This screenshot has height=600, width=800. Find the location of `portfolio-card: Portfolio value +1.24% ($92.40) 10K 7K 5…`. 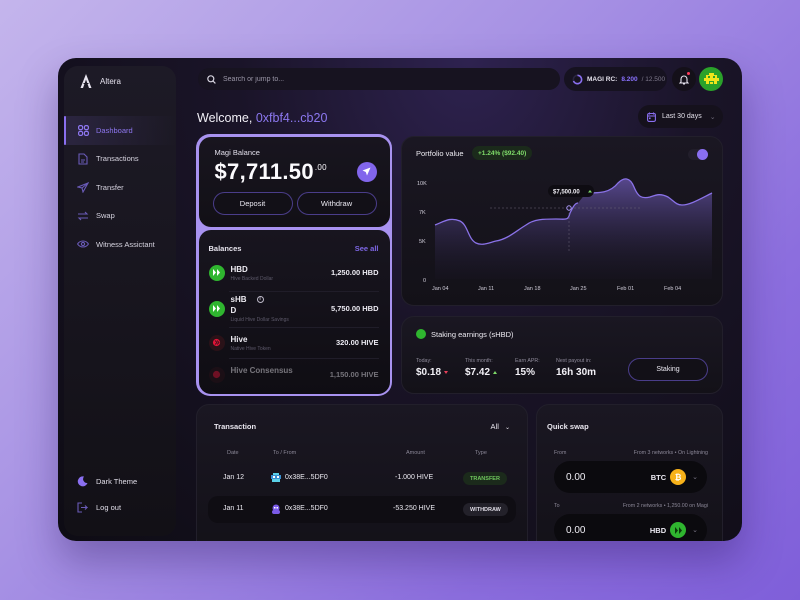

portfolio-card: Portfolio value +1.24% ($92.40) 10K 7K 5… is located at coordinates (562, 221).